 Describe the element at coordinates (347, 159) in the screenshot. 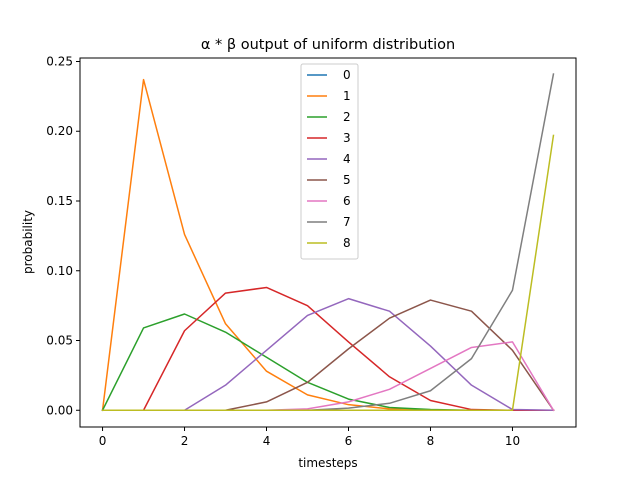

I see `legend-label-4: 4` at that location.